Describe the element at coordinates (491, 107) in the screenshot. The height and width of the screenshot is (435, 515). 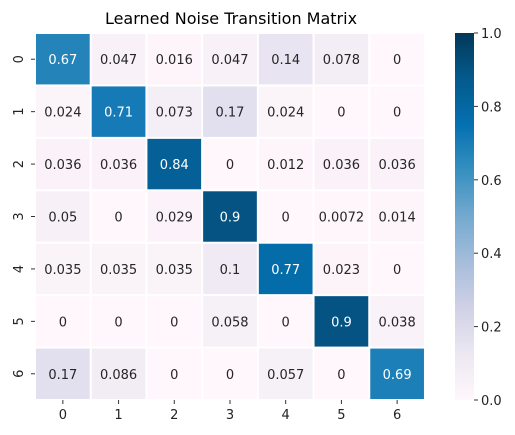
I see `colorbar-tick-label: 0.8` at that location.